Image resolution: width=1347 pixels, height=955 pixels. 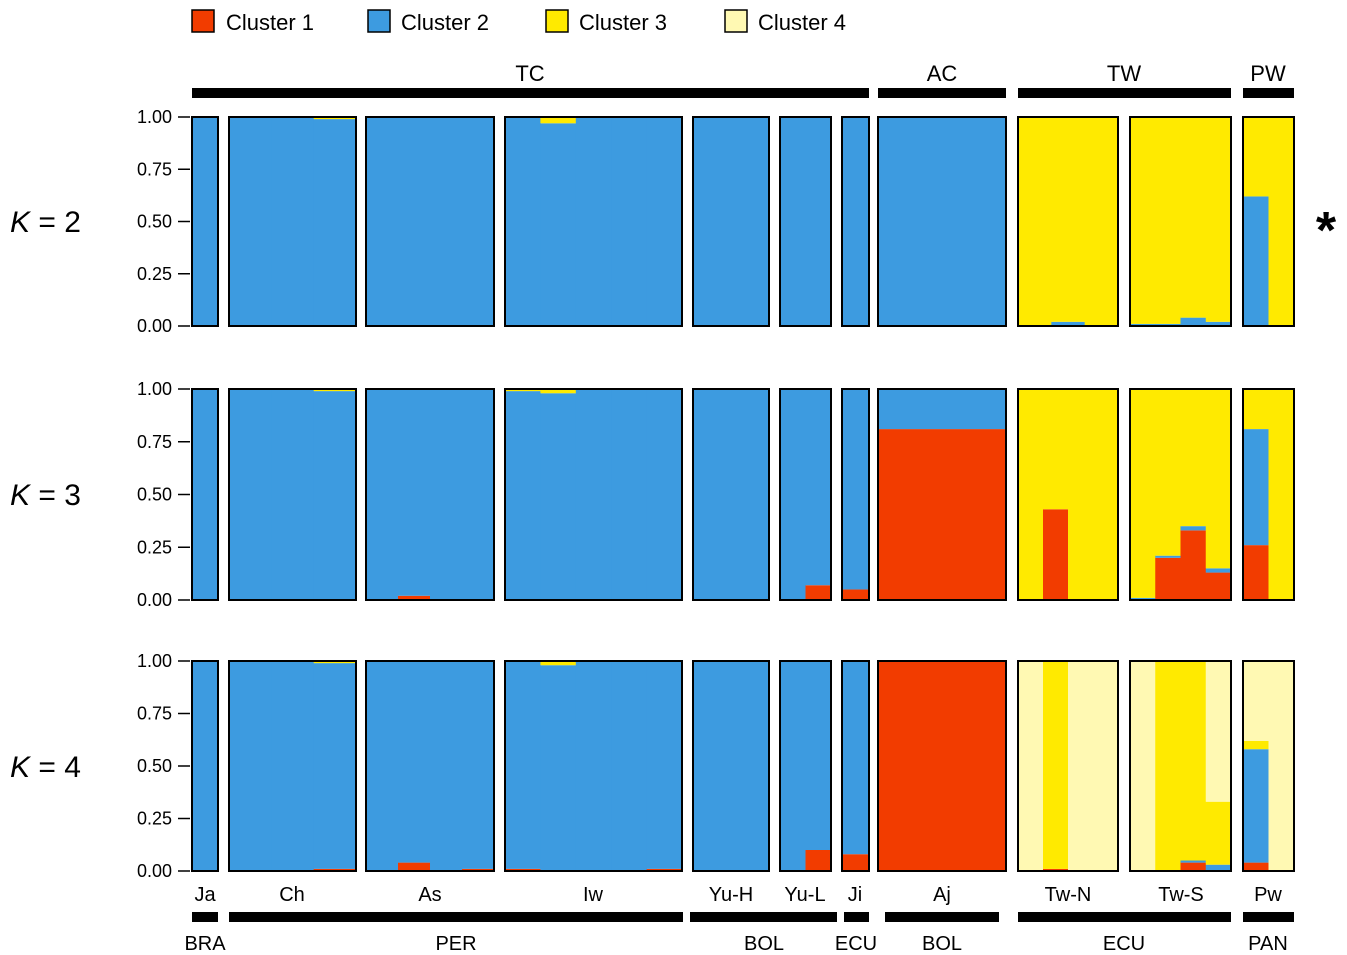 I want to click on group-bar-tc, so click(x=530, y=93).